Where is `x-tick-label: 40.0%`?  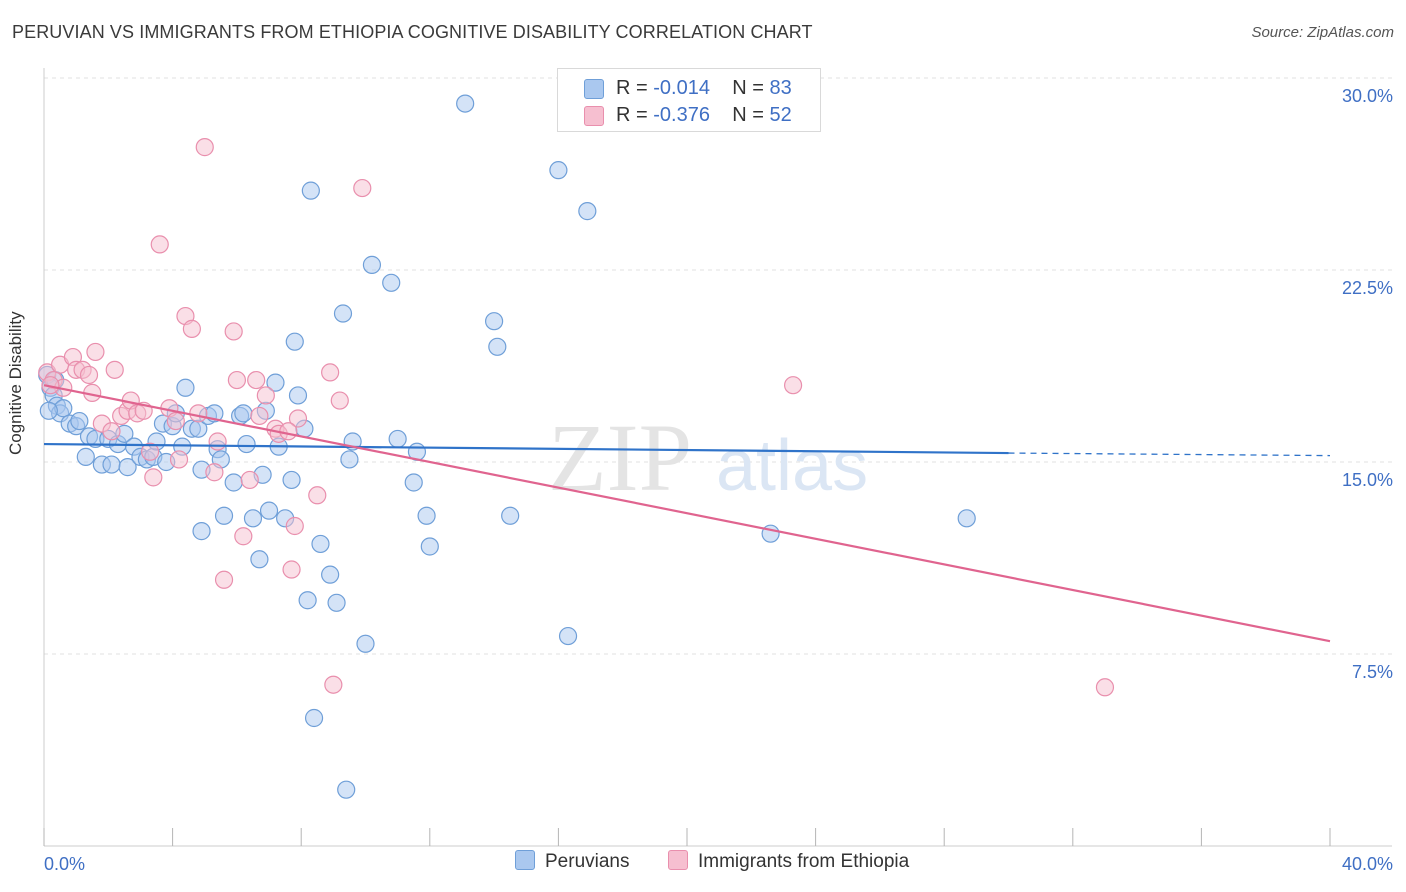
x-tick-label: 40.0% is located at coordinates (1367, 864).